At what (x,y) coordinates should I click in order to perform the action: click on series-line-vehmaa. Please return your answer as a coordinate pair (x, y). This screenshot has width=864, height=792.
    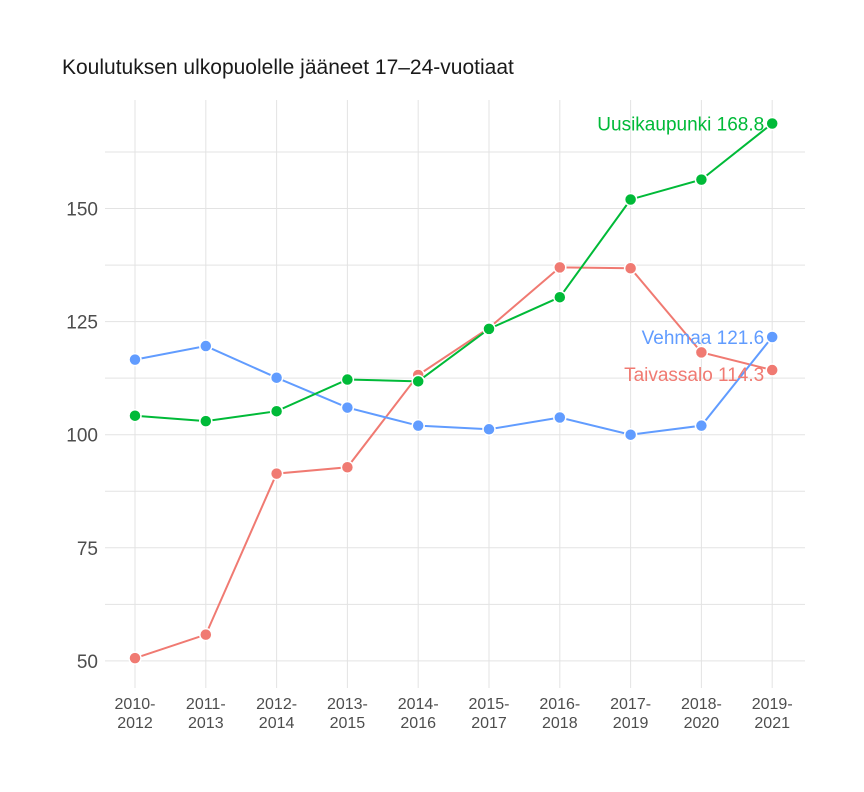
    Looking at the image, I should click on (453, 386).